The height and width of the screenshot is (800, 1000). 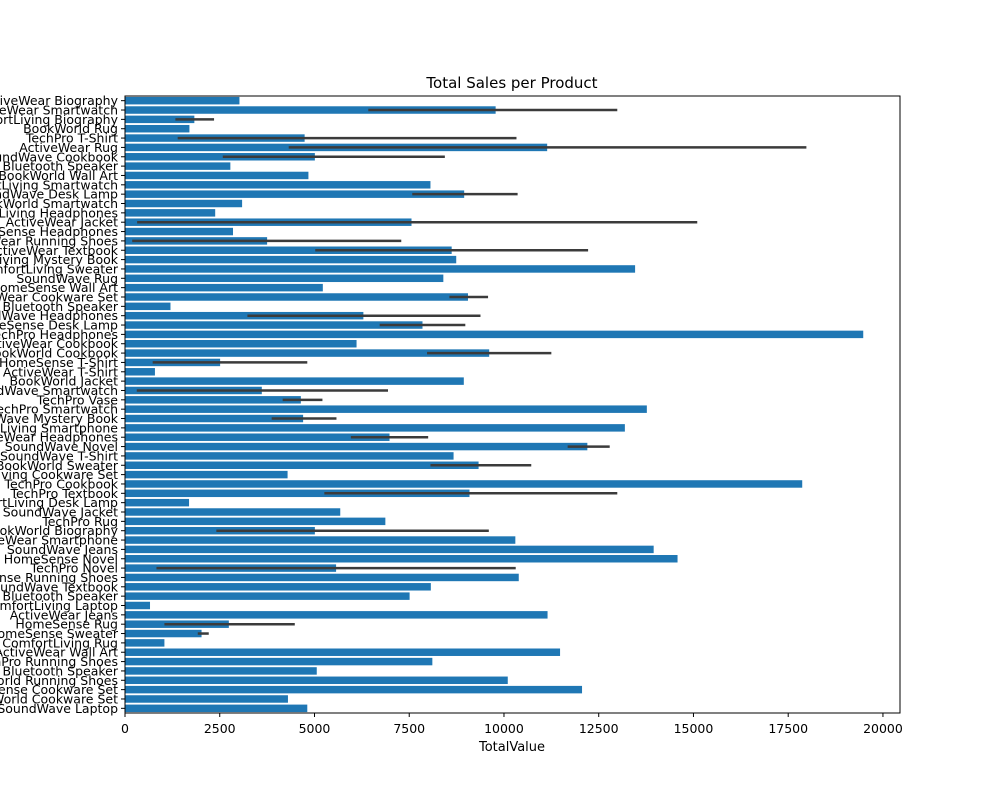 What do you see at coordinates (59, 100) in the screenshot?
I see `y-tick-label: ActiveWear Biography` at bounding box center [59, 100].